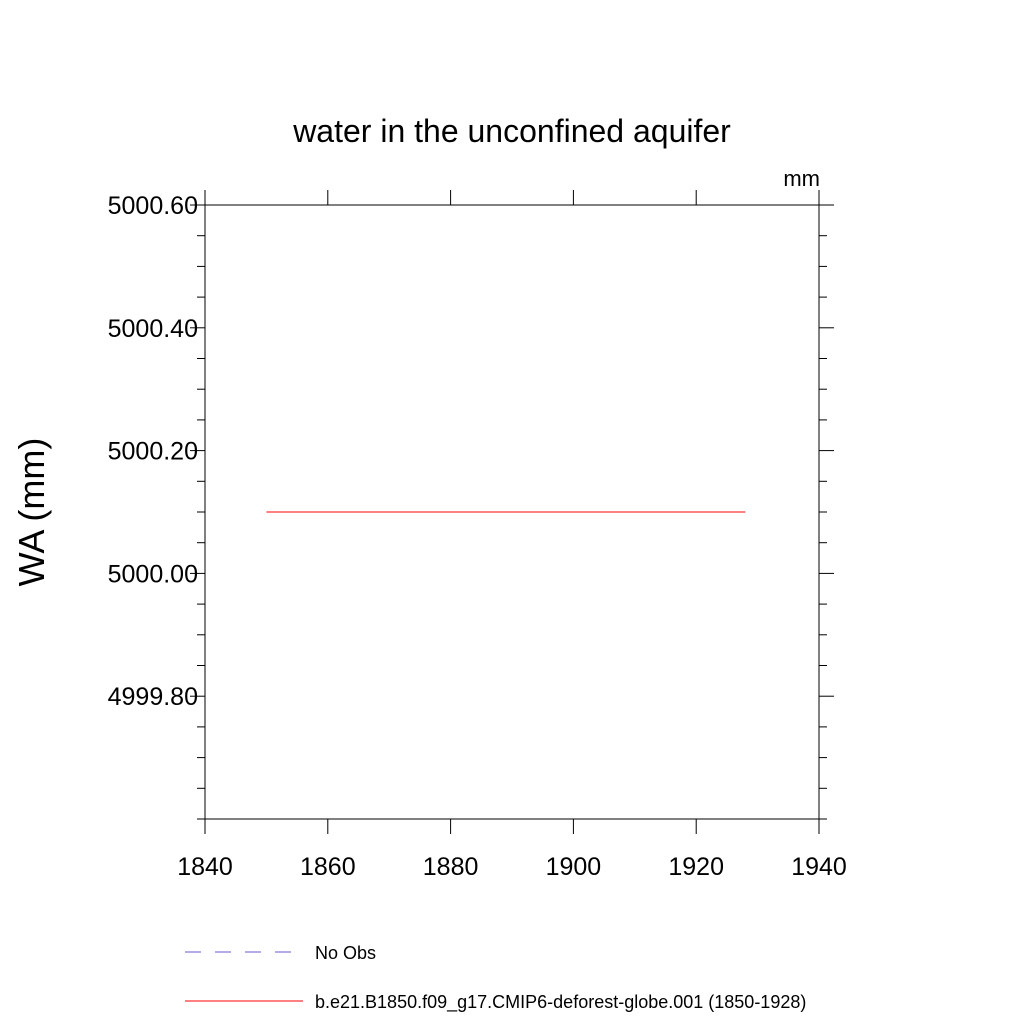 Image resolution: width=1024 pixels, height=1024 pixels. Describe the element at coordinates (153, 697) in the screenshot. I see `y-tick-label: 4999.80` at that location.